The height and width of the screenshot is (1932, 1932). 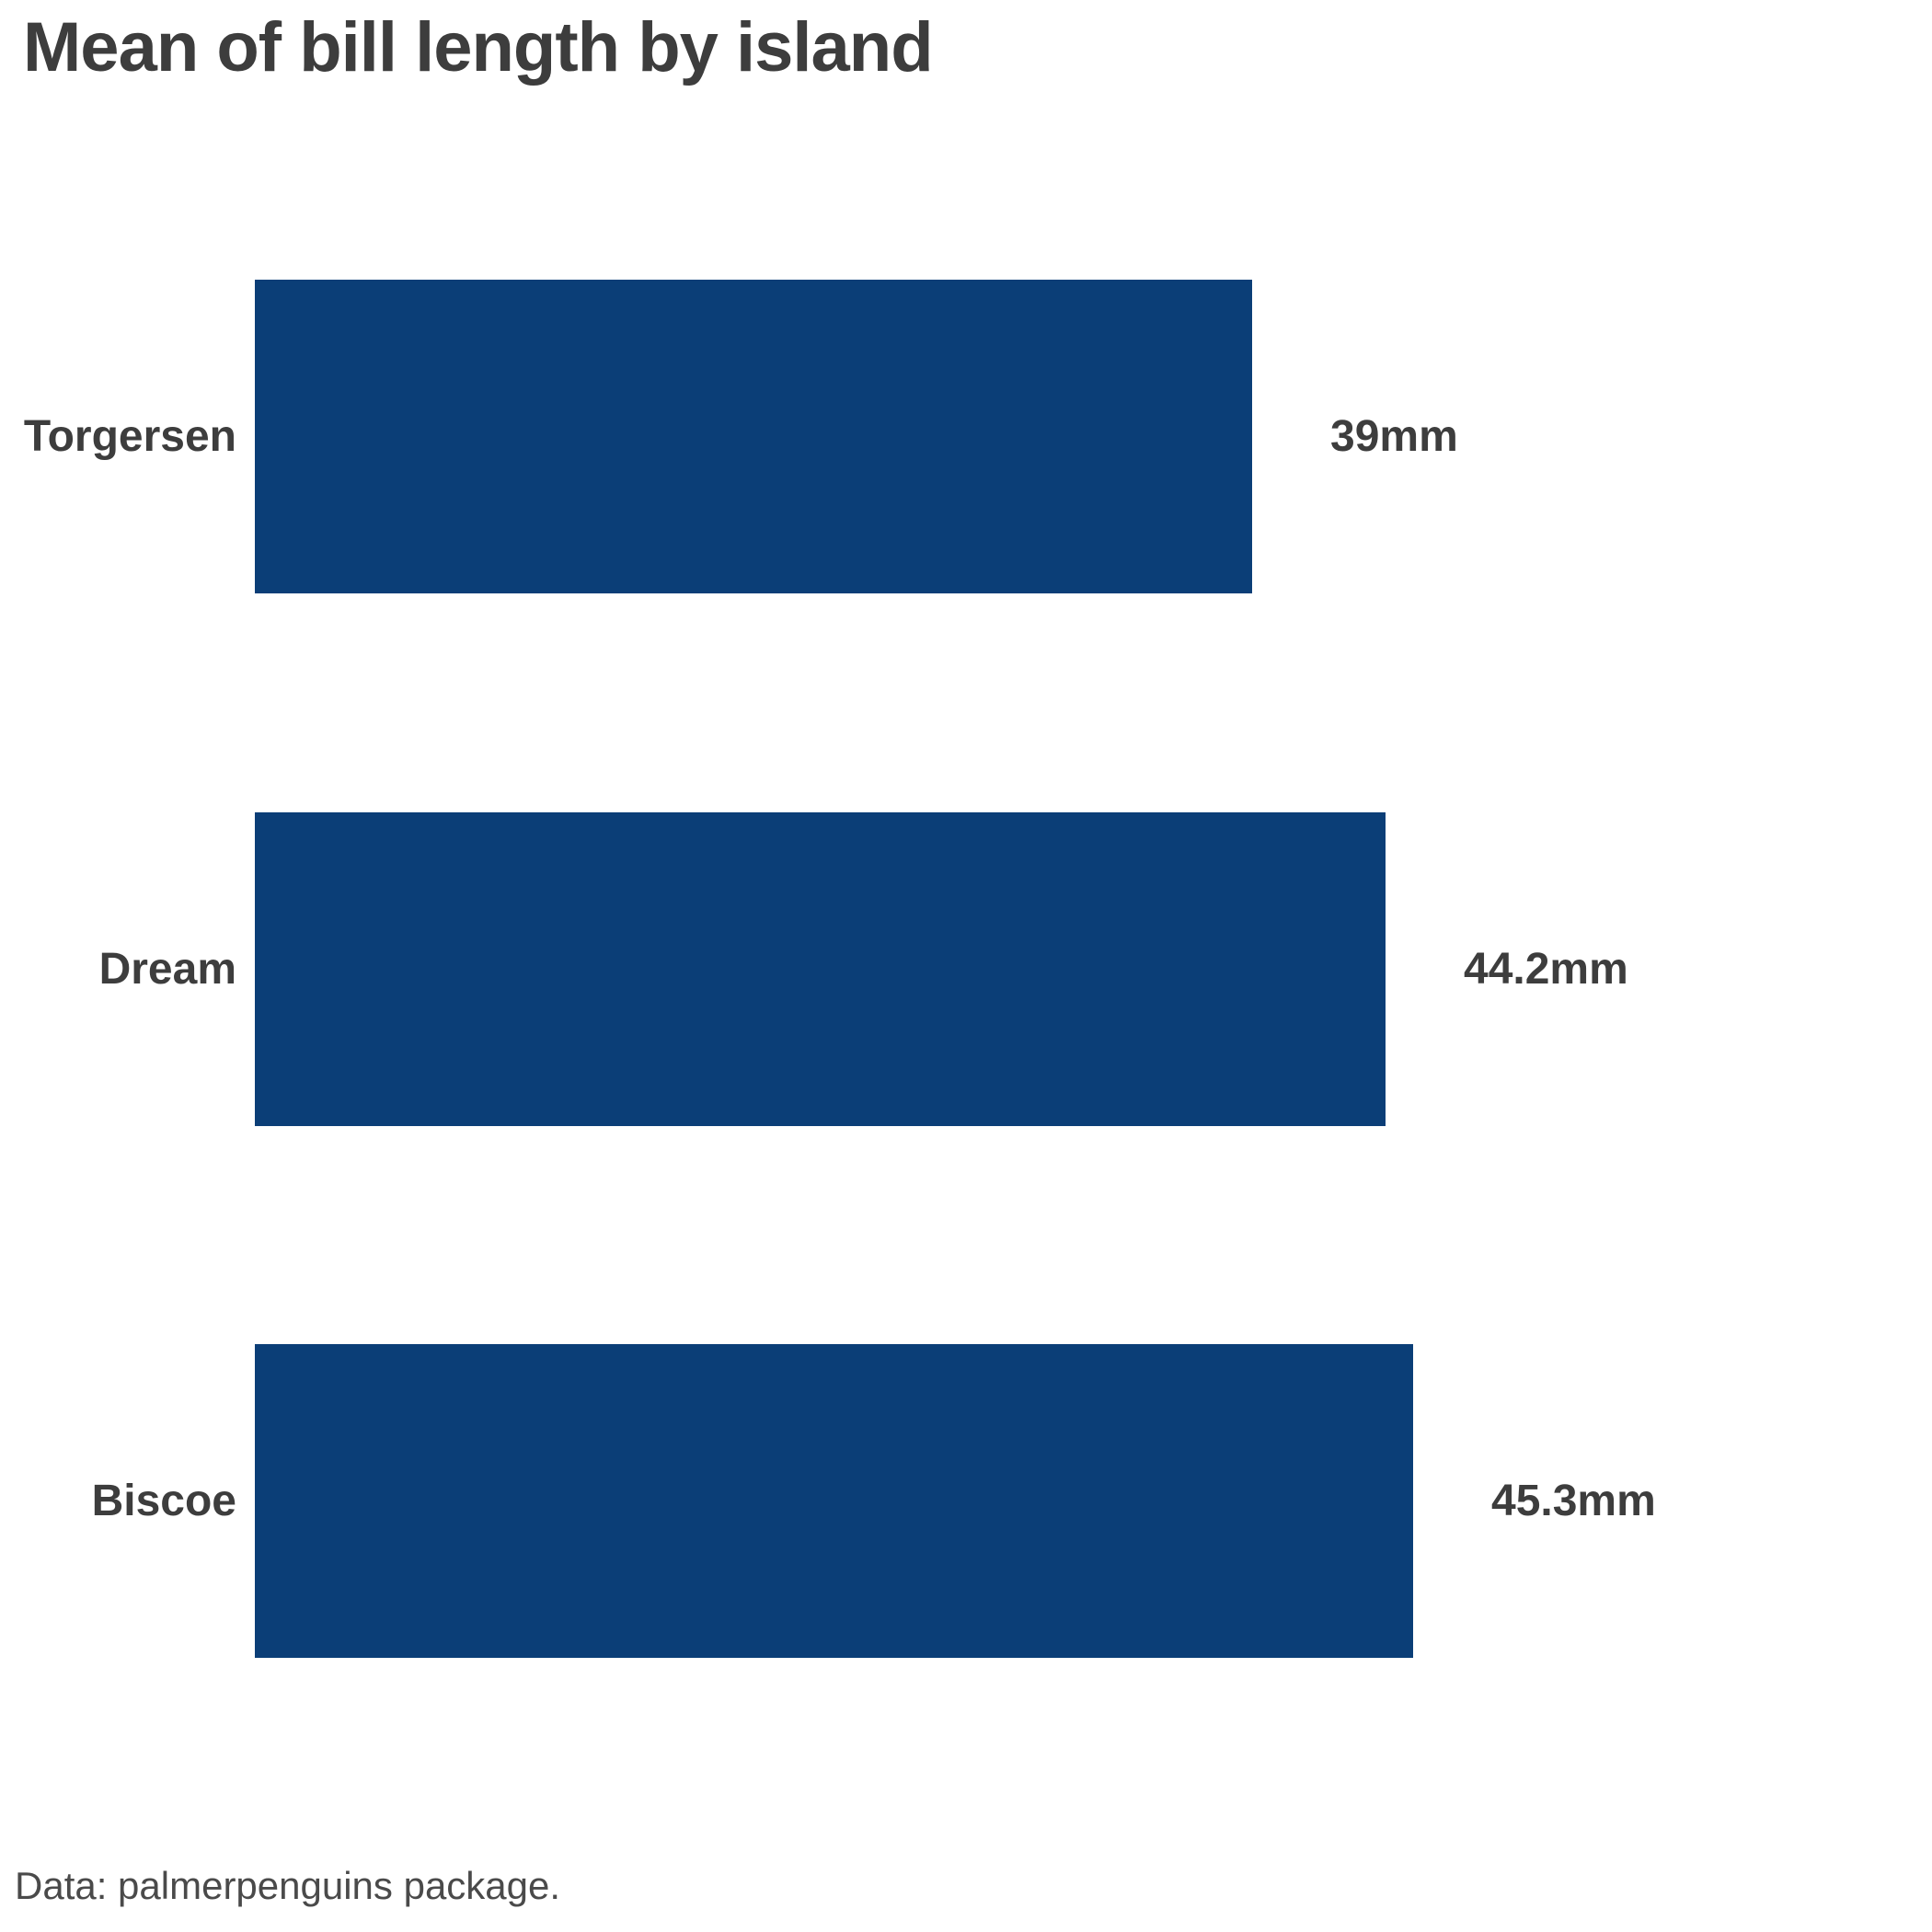 What do you see at coordinates (163, 1500) in the screenshot?
I see `category-label-biscoe: Biscoe` at bounding box center [163, 1500].